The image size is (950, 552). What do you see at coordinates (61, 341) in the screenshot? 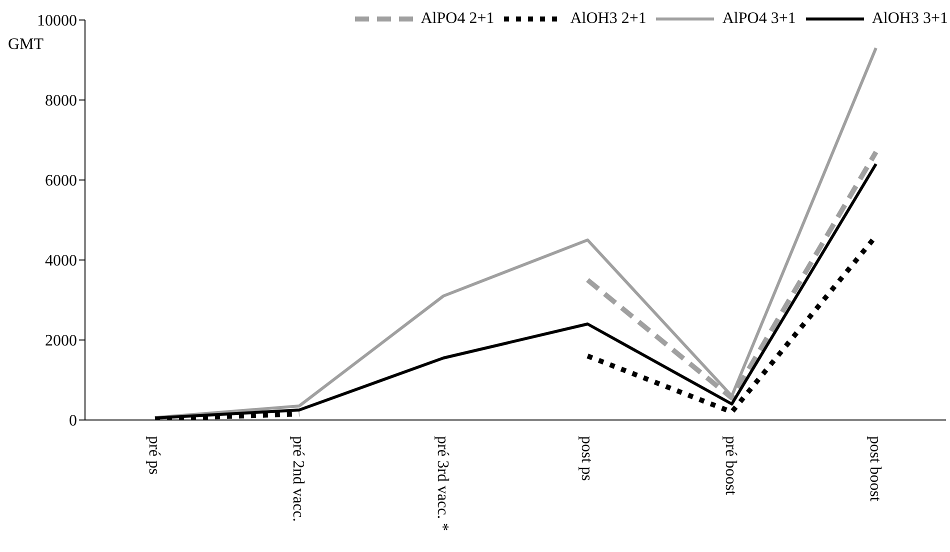
I see `y-tick-label: 2000` at bounding box center [61, 341].